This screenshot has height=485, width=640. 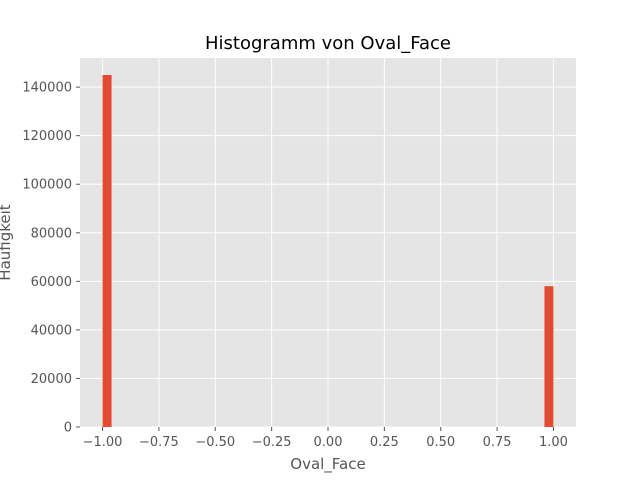 I want to click on x-tick-label: 0.25, so click(x=384, y=442).